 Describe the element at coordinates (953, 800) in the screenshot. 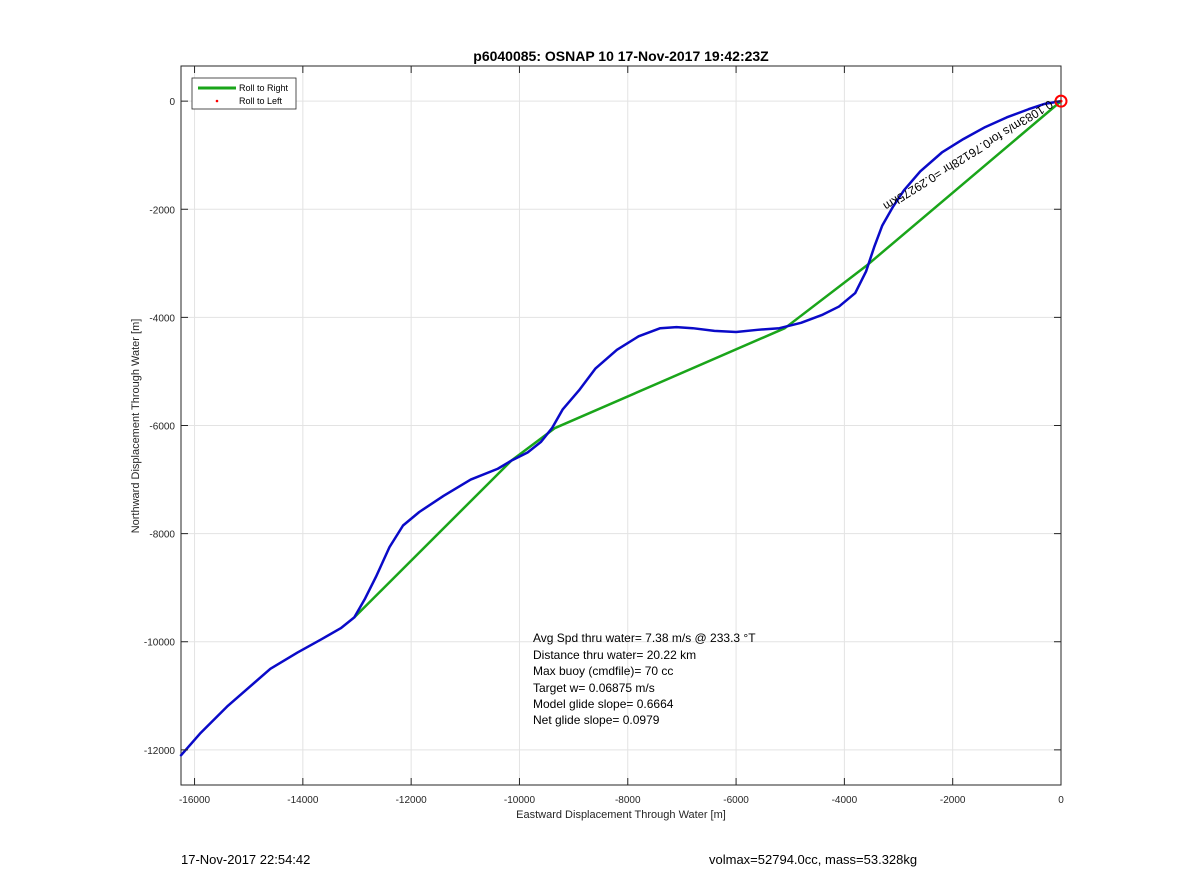

I see `x-tick-label: -2000` at that location.